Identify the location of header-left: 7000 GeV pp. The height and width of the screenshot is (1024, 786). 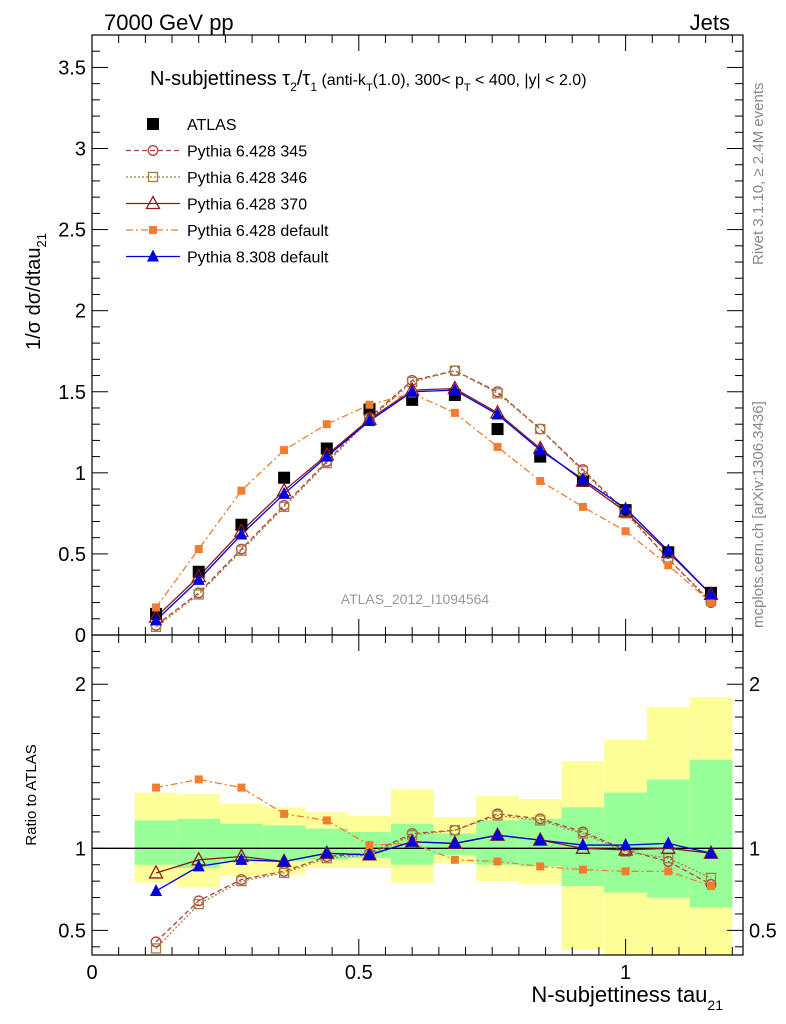
(169, 22).